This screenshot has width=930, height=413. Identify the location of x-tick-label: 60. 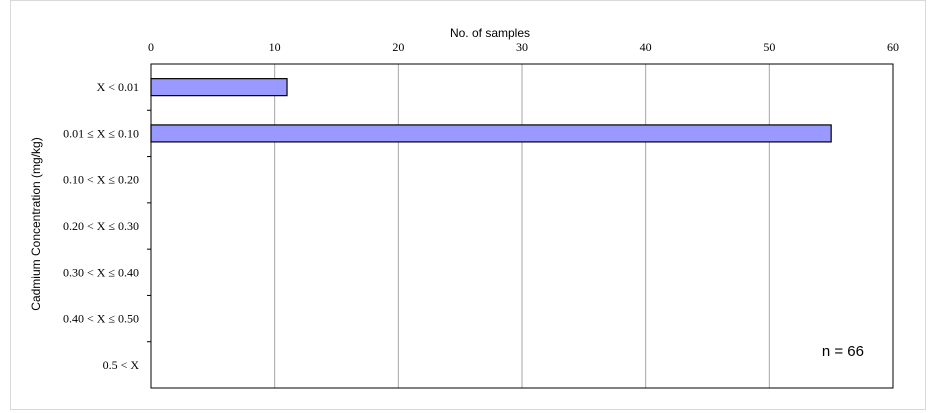
(893, 47).